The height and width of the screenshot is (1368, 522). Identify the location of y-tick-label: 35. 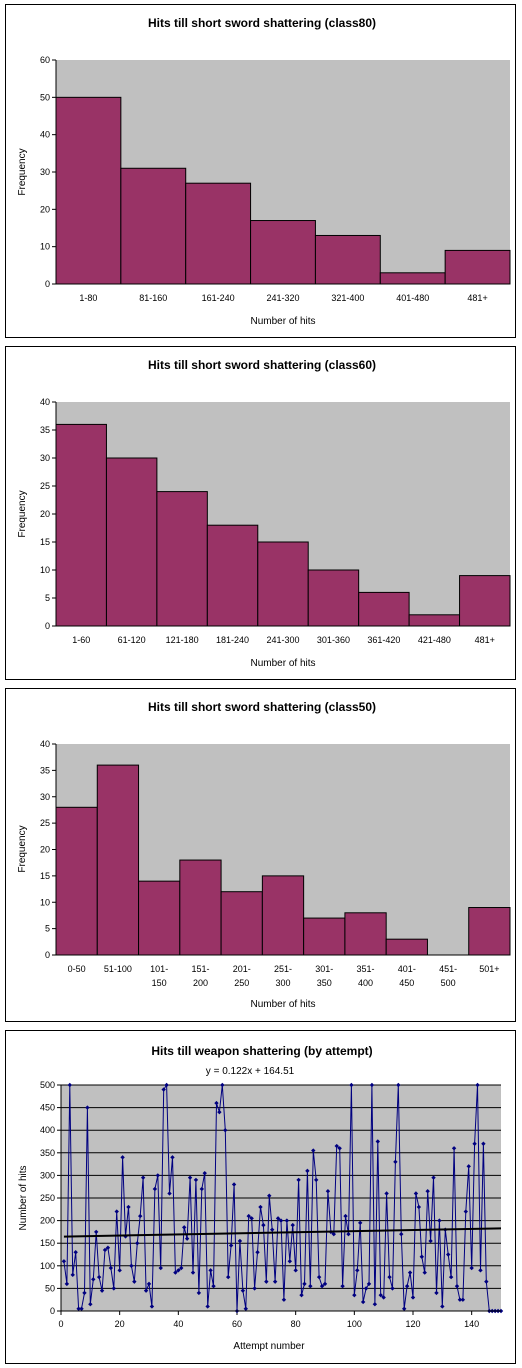
(45, 770).